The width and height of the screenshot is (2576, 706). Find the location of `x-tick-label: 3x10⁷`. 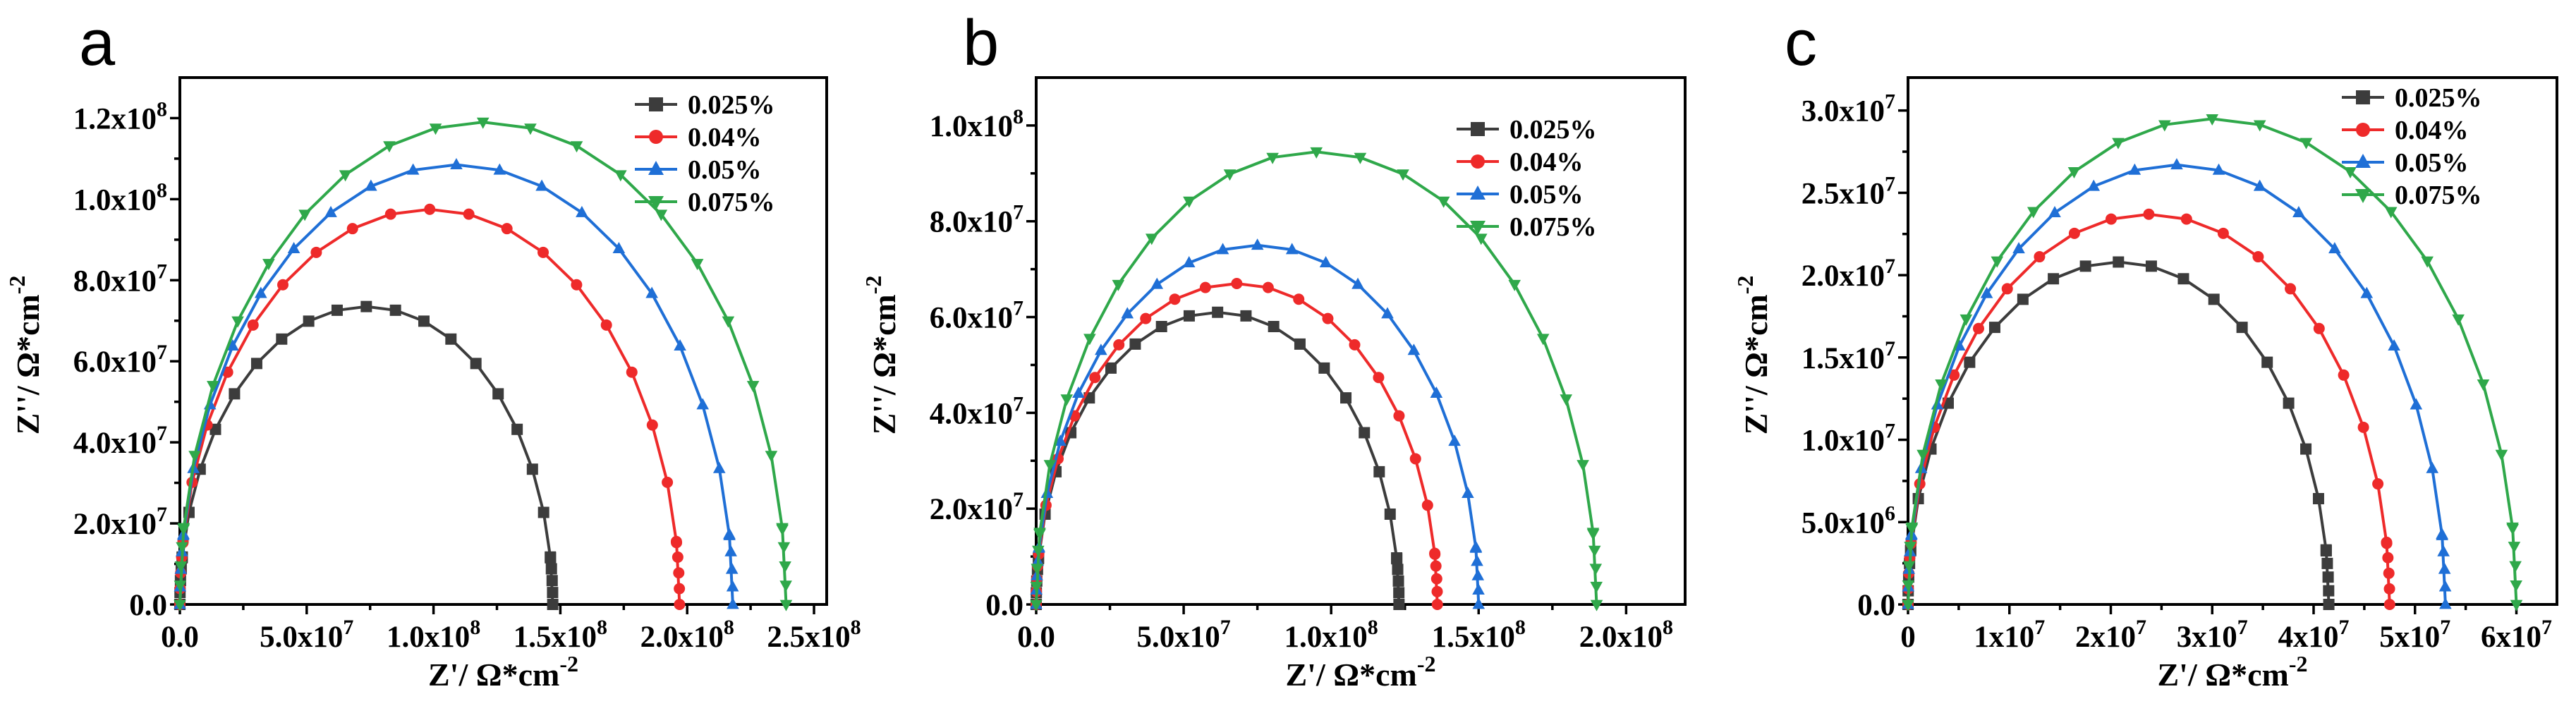

x-tick-label: 3x10⁷ is located at coordinates (2212, 635).